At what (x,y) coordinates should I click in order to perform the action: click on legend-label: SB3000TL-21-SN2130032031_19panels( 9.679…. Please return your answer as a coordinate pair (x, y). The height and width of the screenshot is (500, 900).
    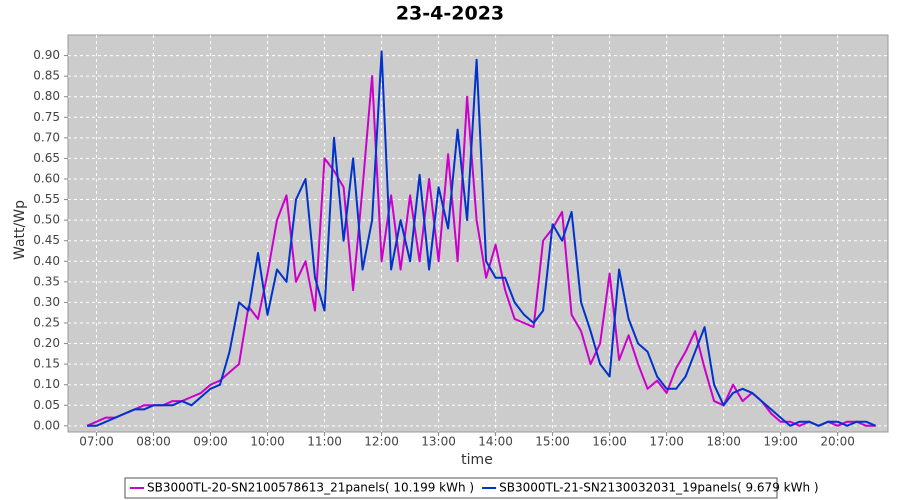
    Looking at the image, I should click on (658, 488).